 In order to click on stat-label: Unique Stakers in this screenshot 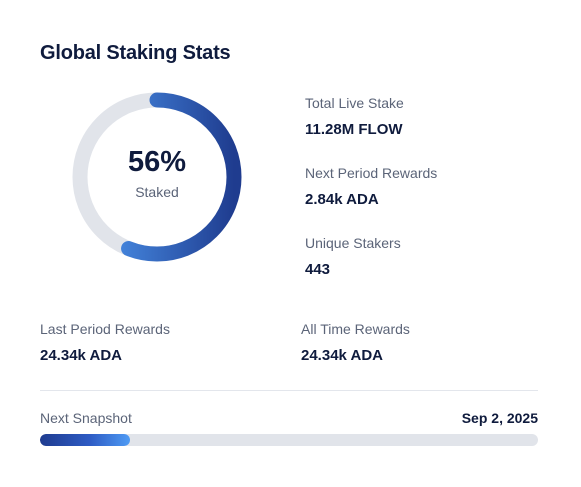, I will do `click(353, 243)`.